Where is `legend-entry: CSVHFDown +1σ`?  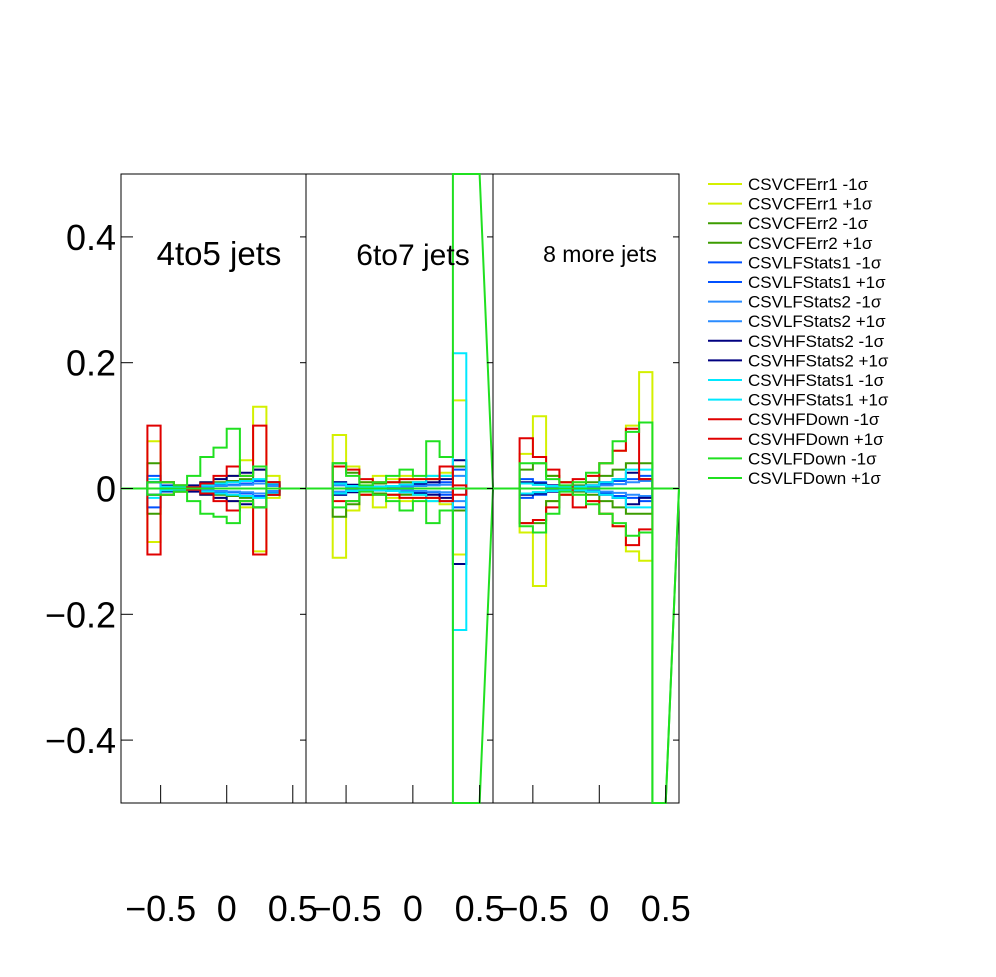 legend-entry: CSVHFDown +1σ is located at coordinates (796, 439).